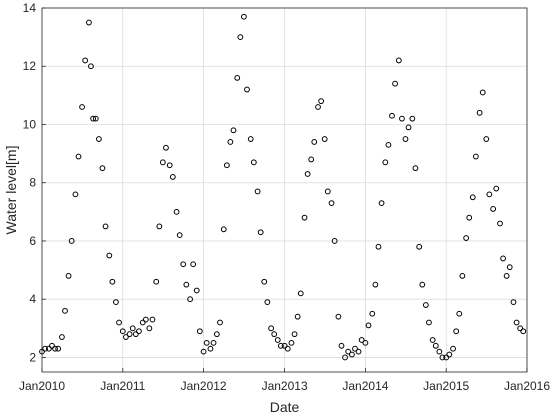 This screenshot has height=419, width=550. Describe the element at coordinates (30, 8) in the screenshot. I see `y-tick-label: 14` at that location.